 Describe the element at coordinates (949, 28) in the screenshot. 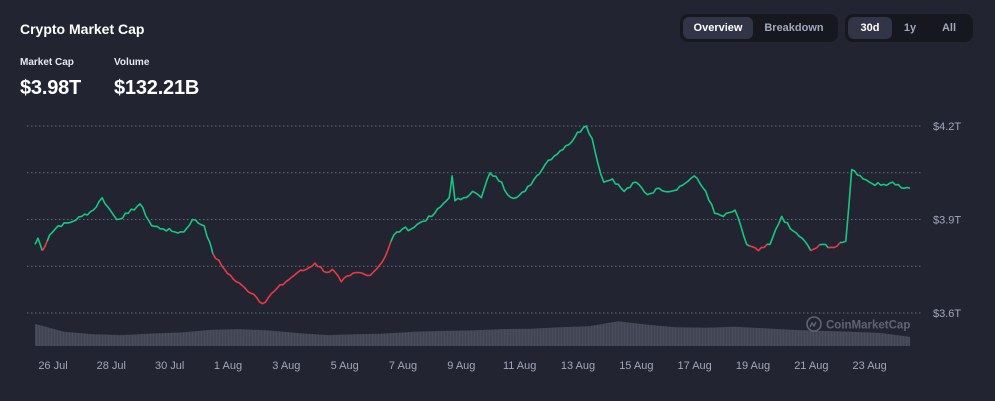

I see `range-all-button: All` at that location.